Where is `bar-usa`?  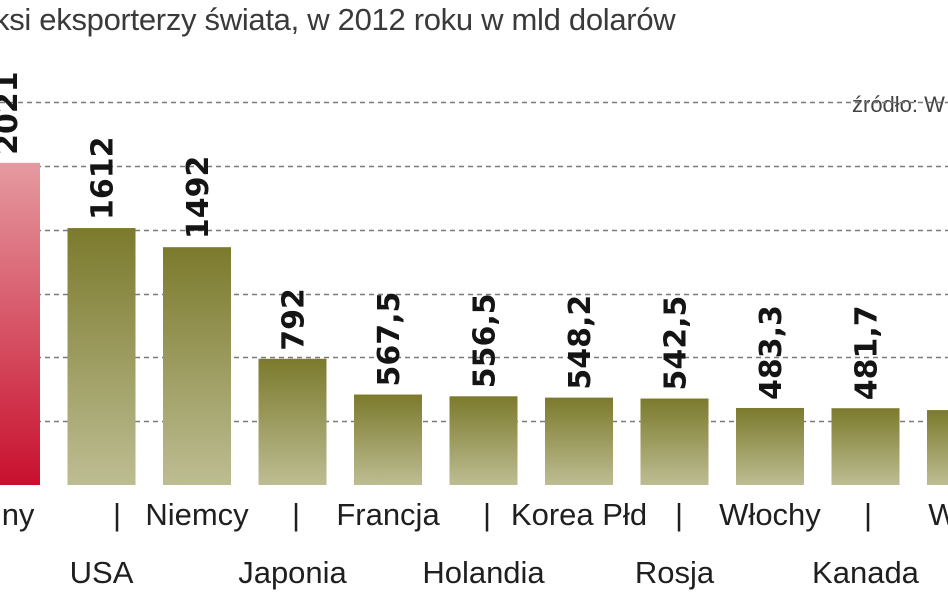
bar-usa is located at coordinates (101, 357).